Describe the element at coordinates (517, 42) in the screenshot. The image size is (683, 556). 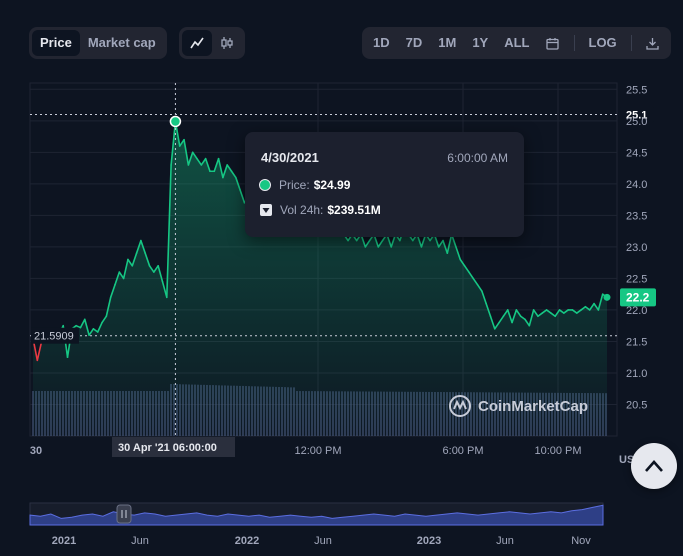
I see `range-all: ALL` at that location.